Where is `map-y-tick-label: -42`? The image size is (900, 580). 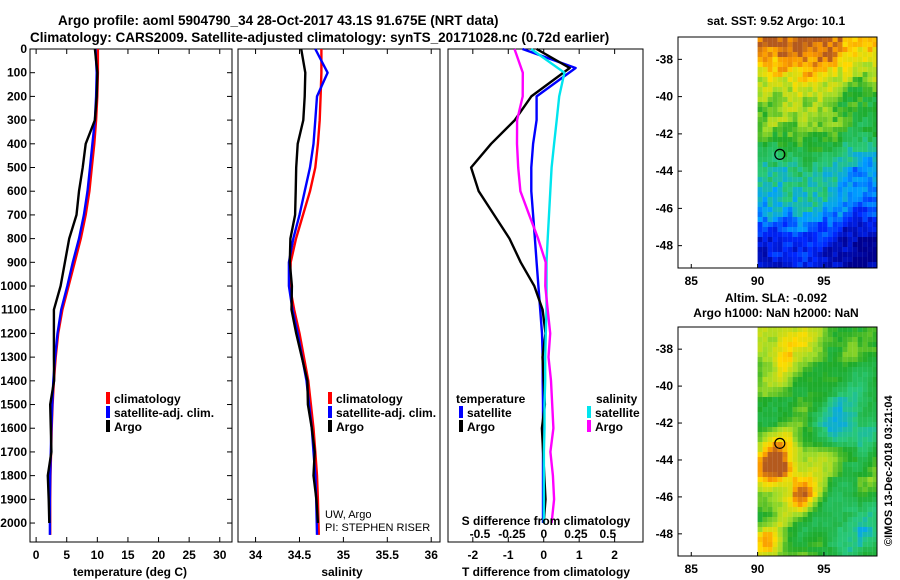 map-y-tick-label: -42 is located at coordinates (665, 134).